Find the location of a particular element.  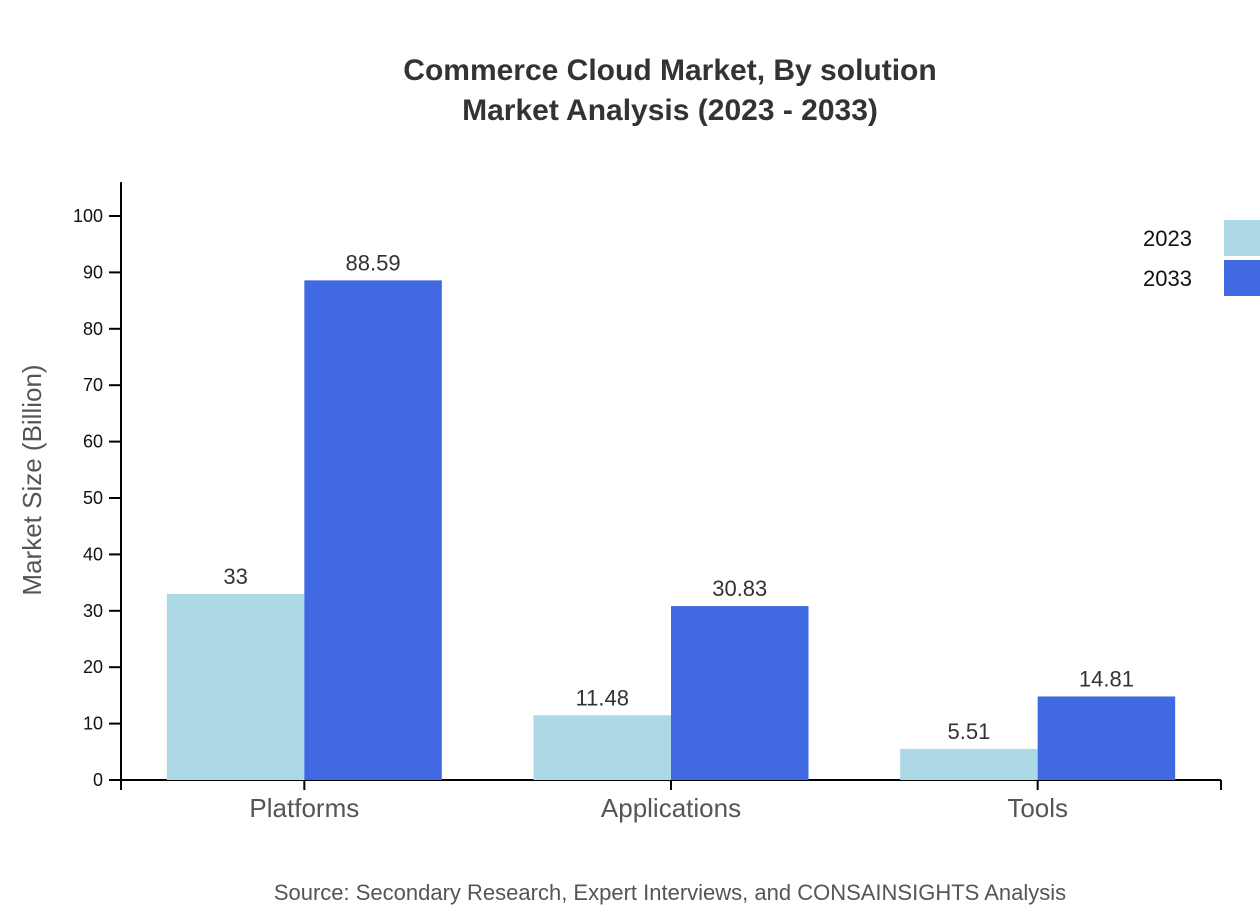

bar-2033-tools is located at coordinates (1106, 738).